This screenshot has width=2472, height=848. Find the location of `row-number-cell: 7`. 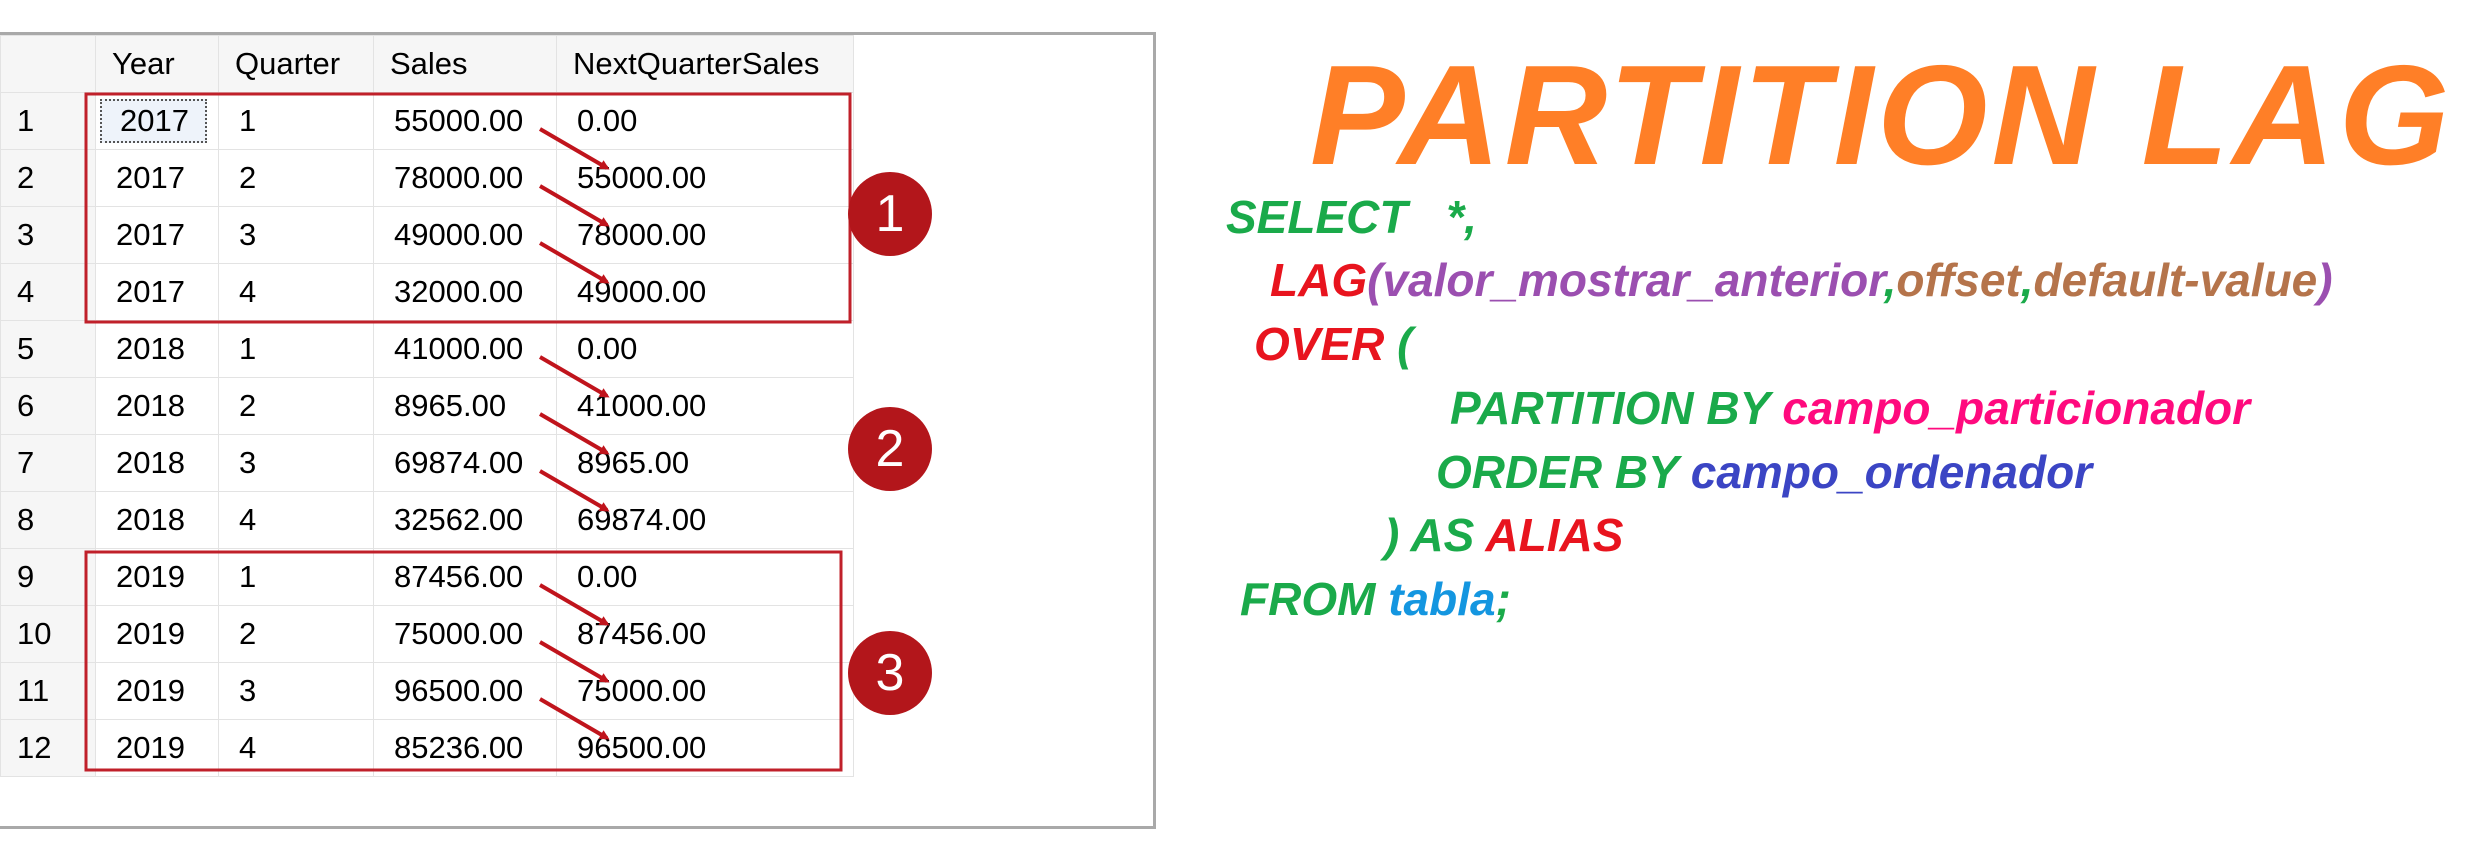

row-number-cell: 7 is located at coordinates (48, 463).